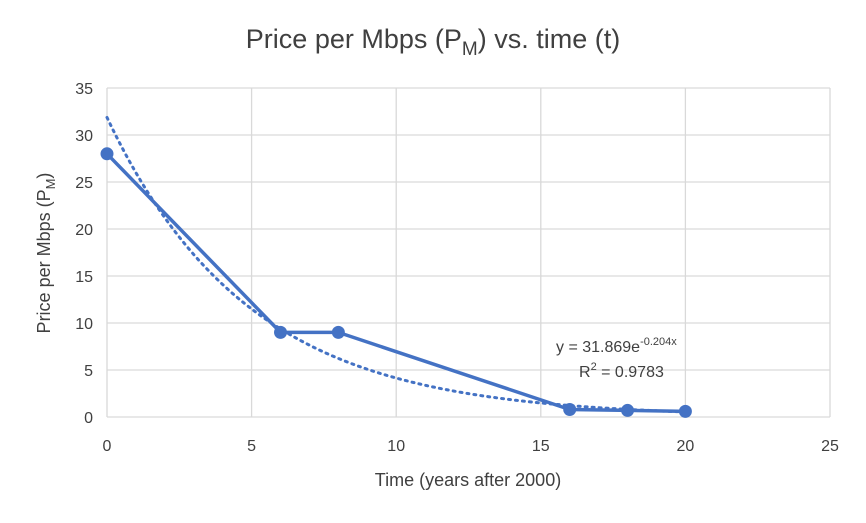  Describe the element at coordinates (830, 446) in the screenshot. I see `x-tick-label: 25` at that location.